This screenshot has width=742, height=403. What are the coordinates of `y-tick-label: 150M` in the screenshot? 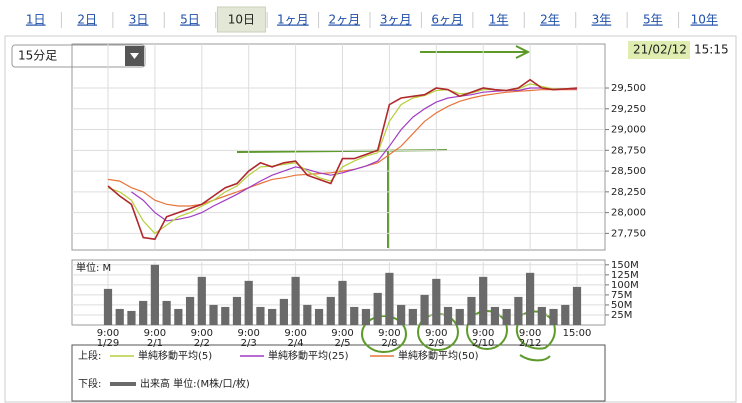 It's located at (625, 265).